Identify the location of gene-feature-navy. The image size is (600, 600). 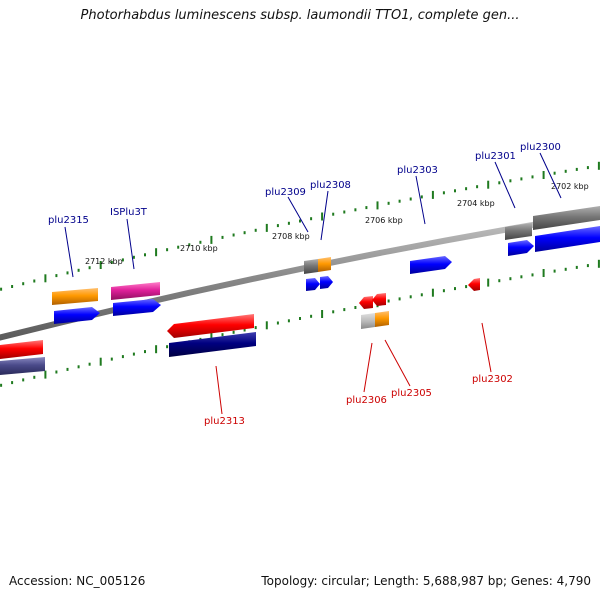
(212, 344).